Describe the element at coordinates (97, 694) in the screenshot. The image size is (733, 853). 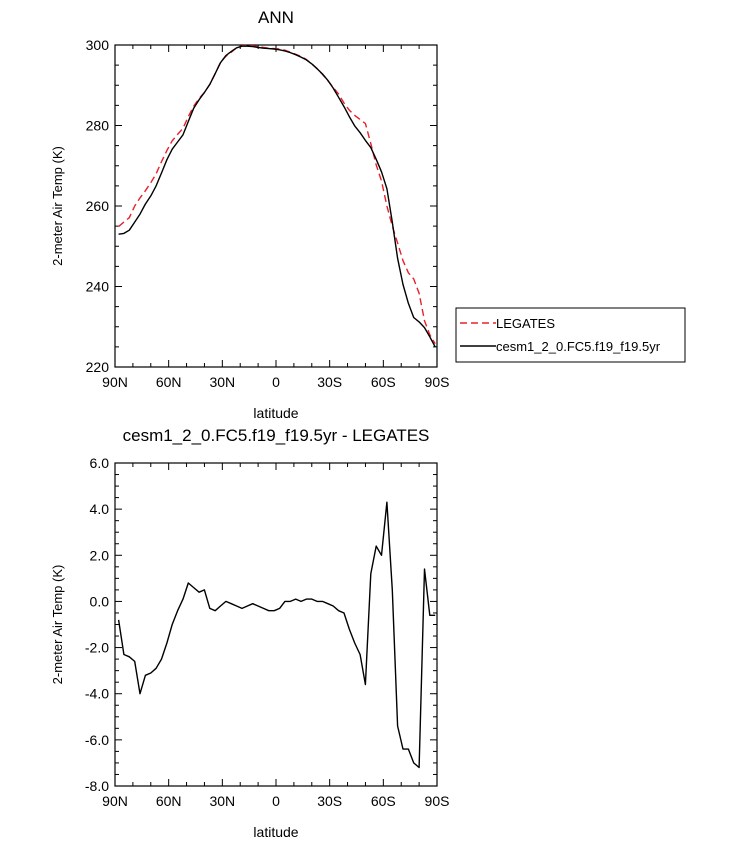
I see `y-tick-label: -4.0` at that location.